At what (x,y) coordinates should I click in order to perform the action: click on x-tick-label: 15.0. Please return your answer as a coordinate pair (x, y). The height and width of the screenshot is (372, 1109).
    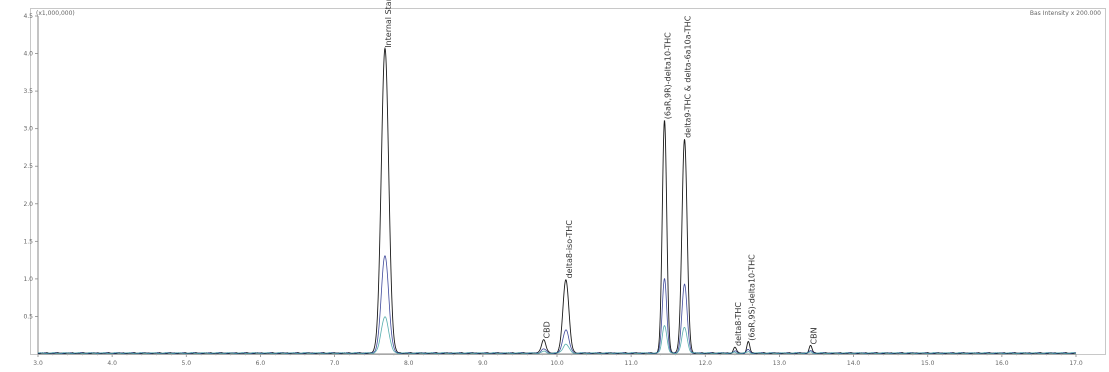
    Looking at the image, I should click on (928, 363).